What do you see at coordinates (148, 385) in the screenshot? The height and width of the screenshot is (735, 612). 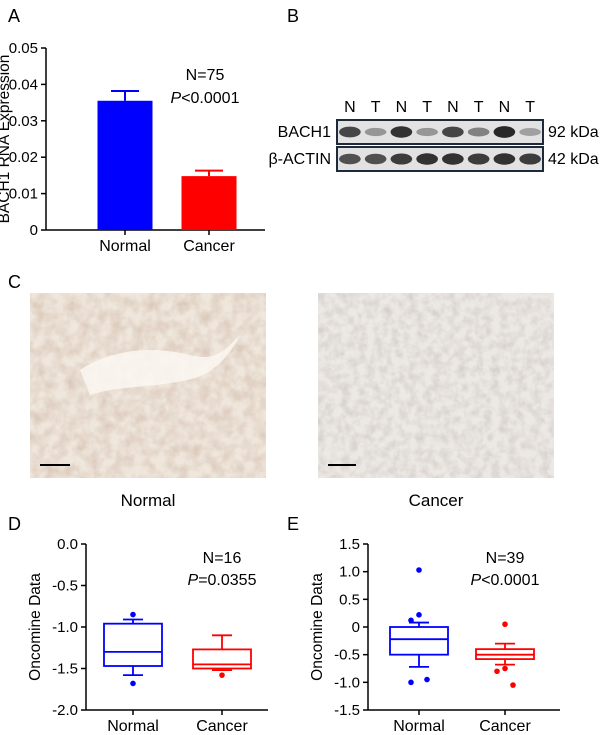 I see `ihc-normal-image` at bounding box center [148, 385].